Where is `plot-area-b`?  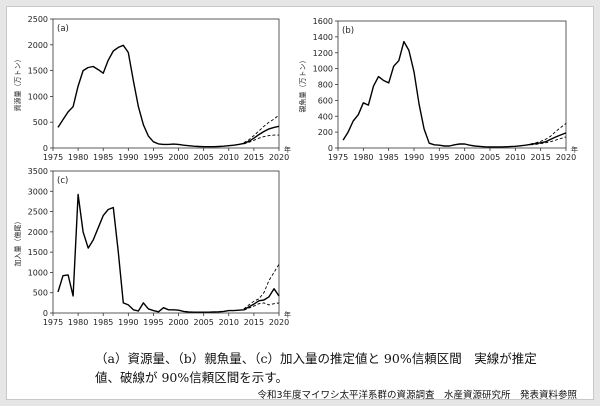 plot-area-b is located at coordinates (452, 84).